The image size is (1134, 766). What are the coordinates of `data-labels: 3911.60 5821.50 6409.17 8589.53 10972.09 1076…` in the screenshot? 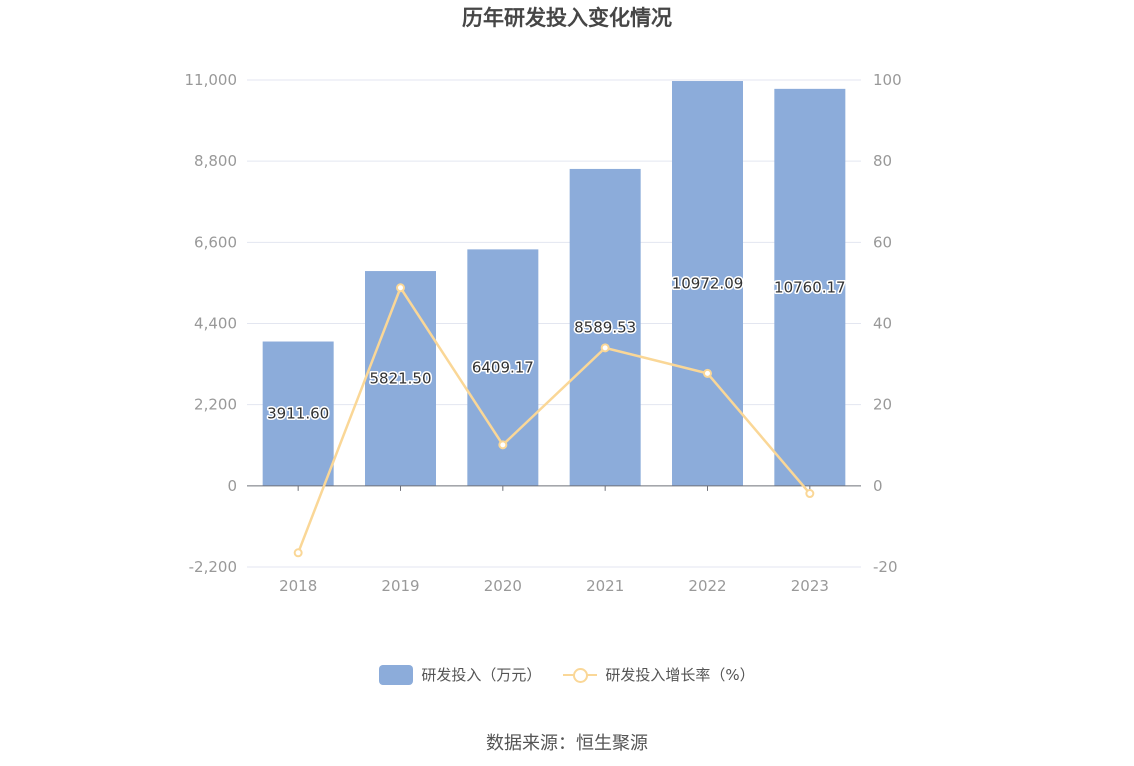 It's located at (556, 348).